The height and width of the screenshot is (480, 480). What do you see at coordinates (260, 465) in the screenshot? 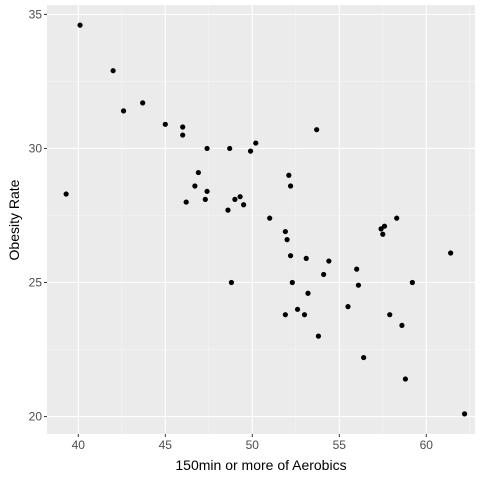
I see `x-axis-title: 150min or more of Aerobics` at bounding box center [260, 465].